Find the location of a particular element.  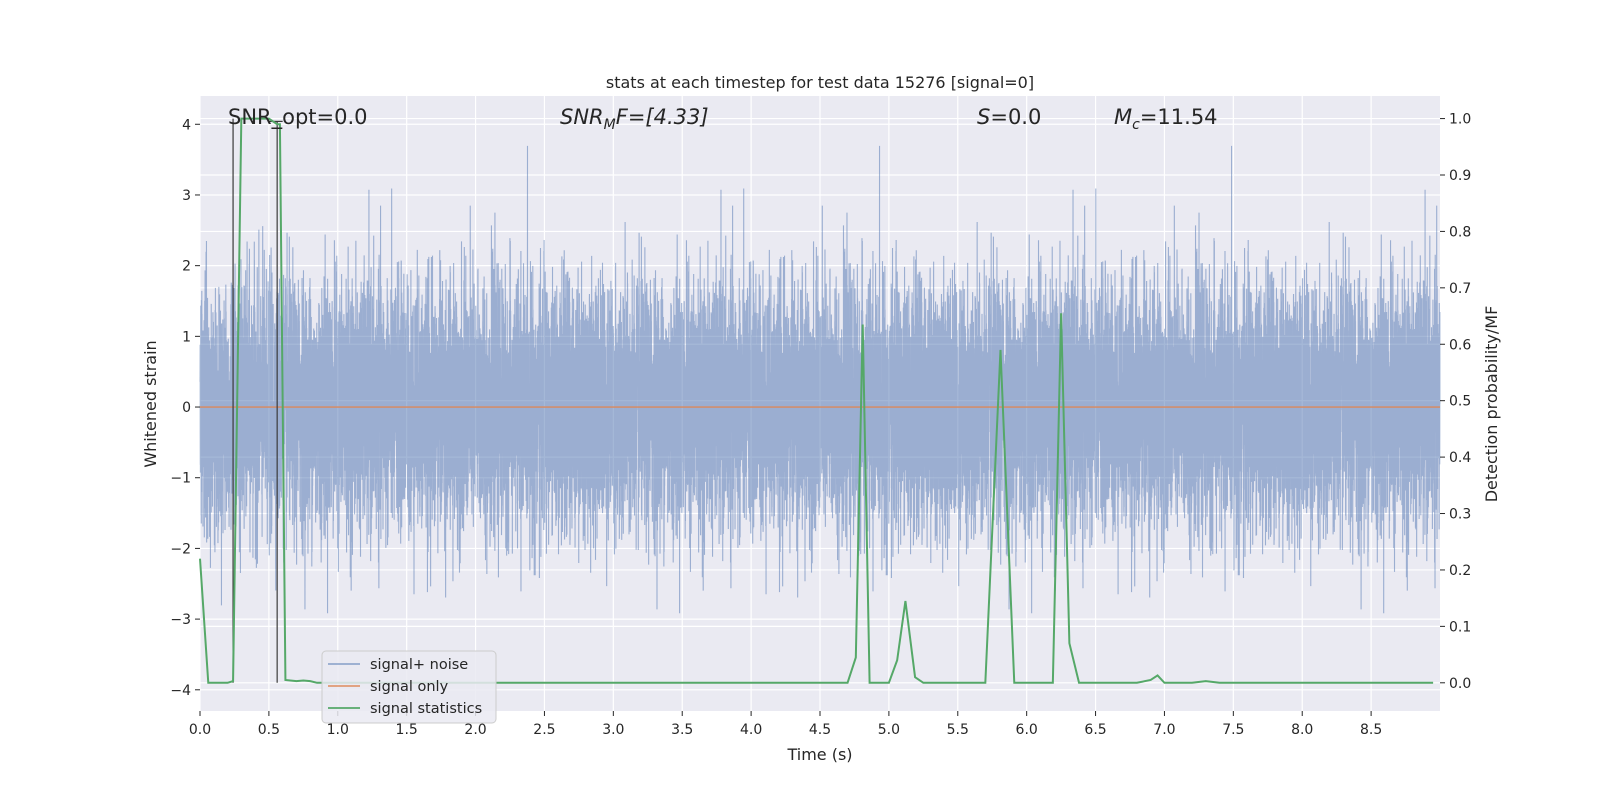

y-tick-label-left: 0 is located at coordinates (186, 408).